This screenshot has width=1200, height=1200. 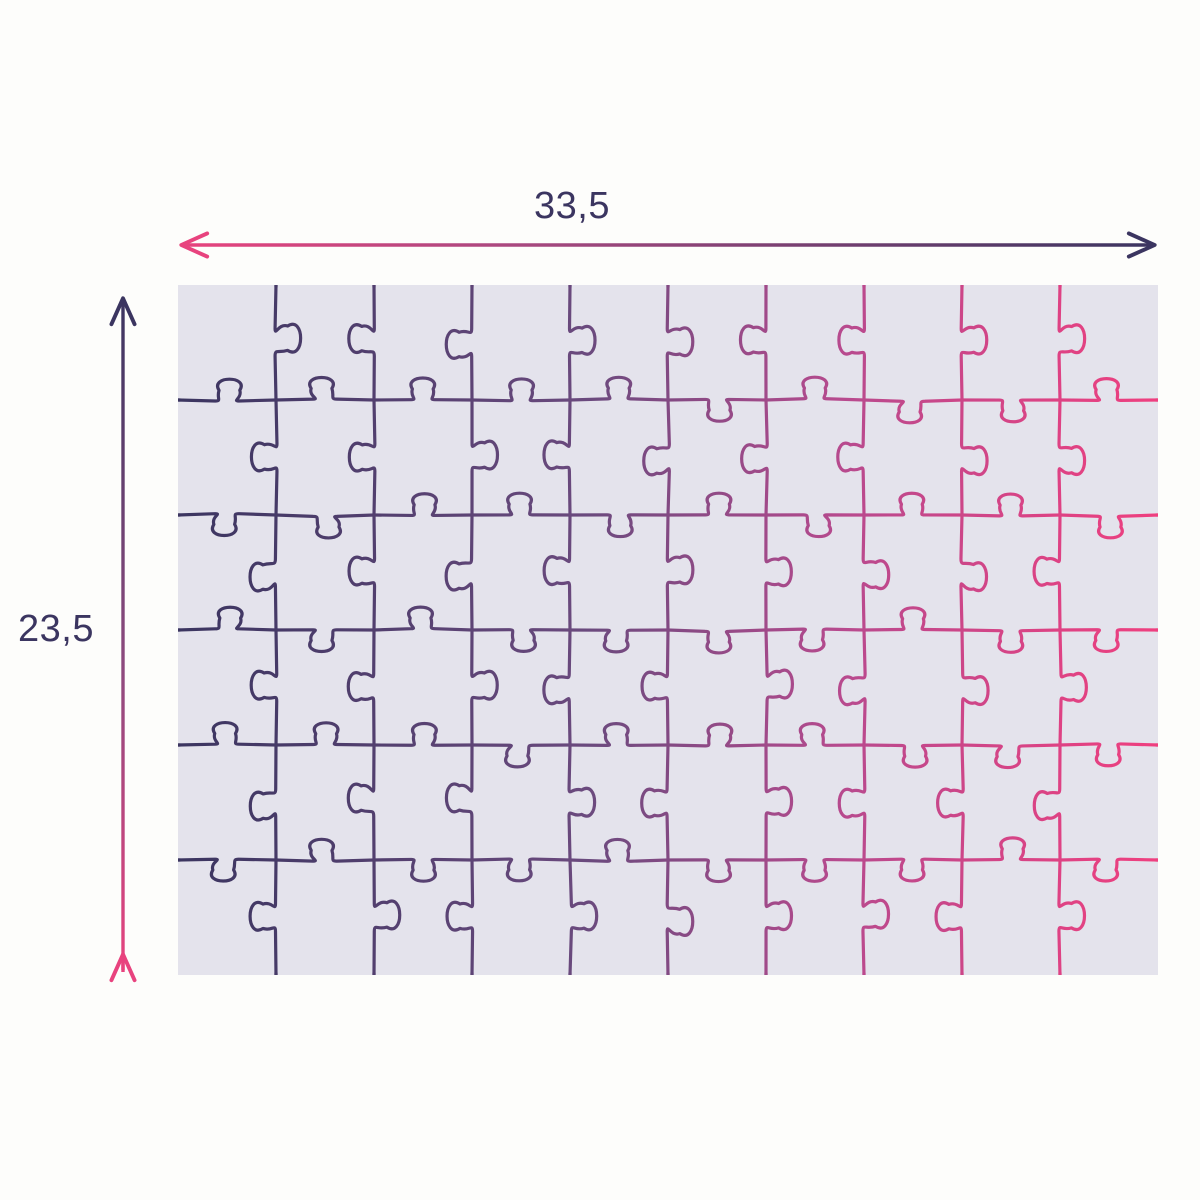 I want to click on width-dimension-label: 33,5, so click(x=572, y=206).